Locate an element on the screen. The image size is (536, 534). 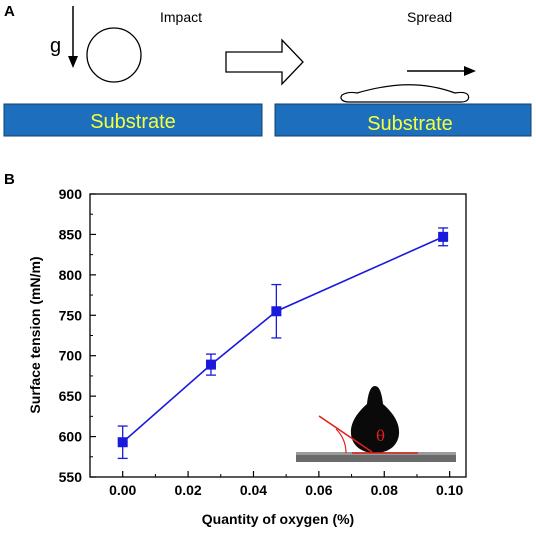
y-tick-label: 750 is located at coordinates (71, 315).